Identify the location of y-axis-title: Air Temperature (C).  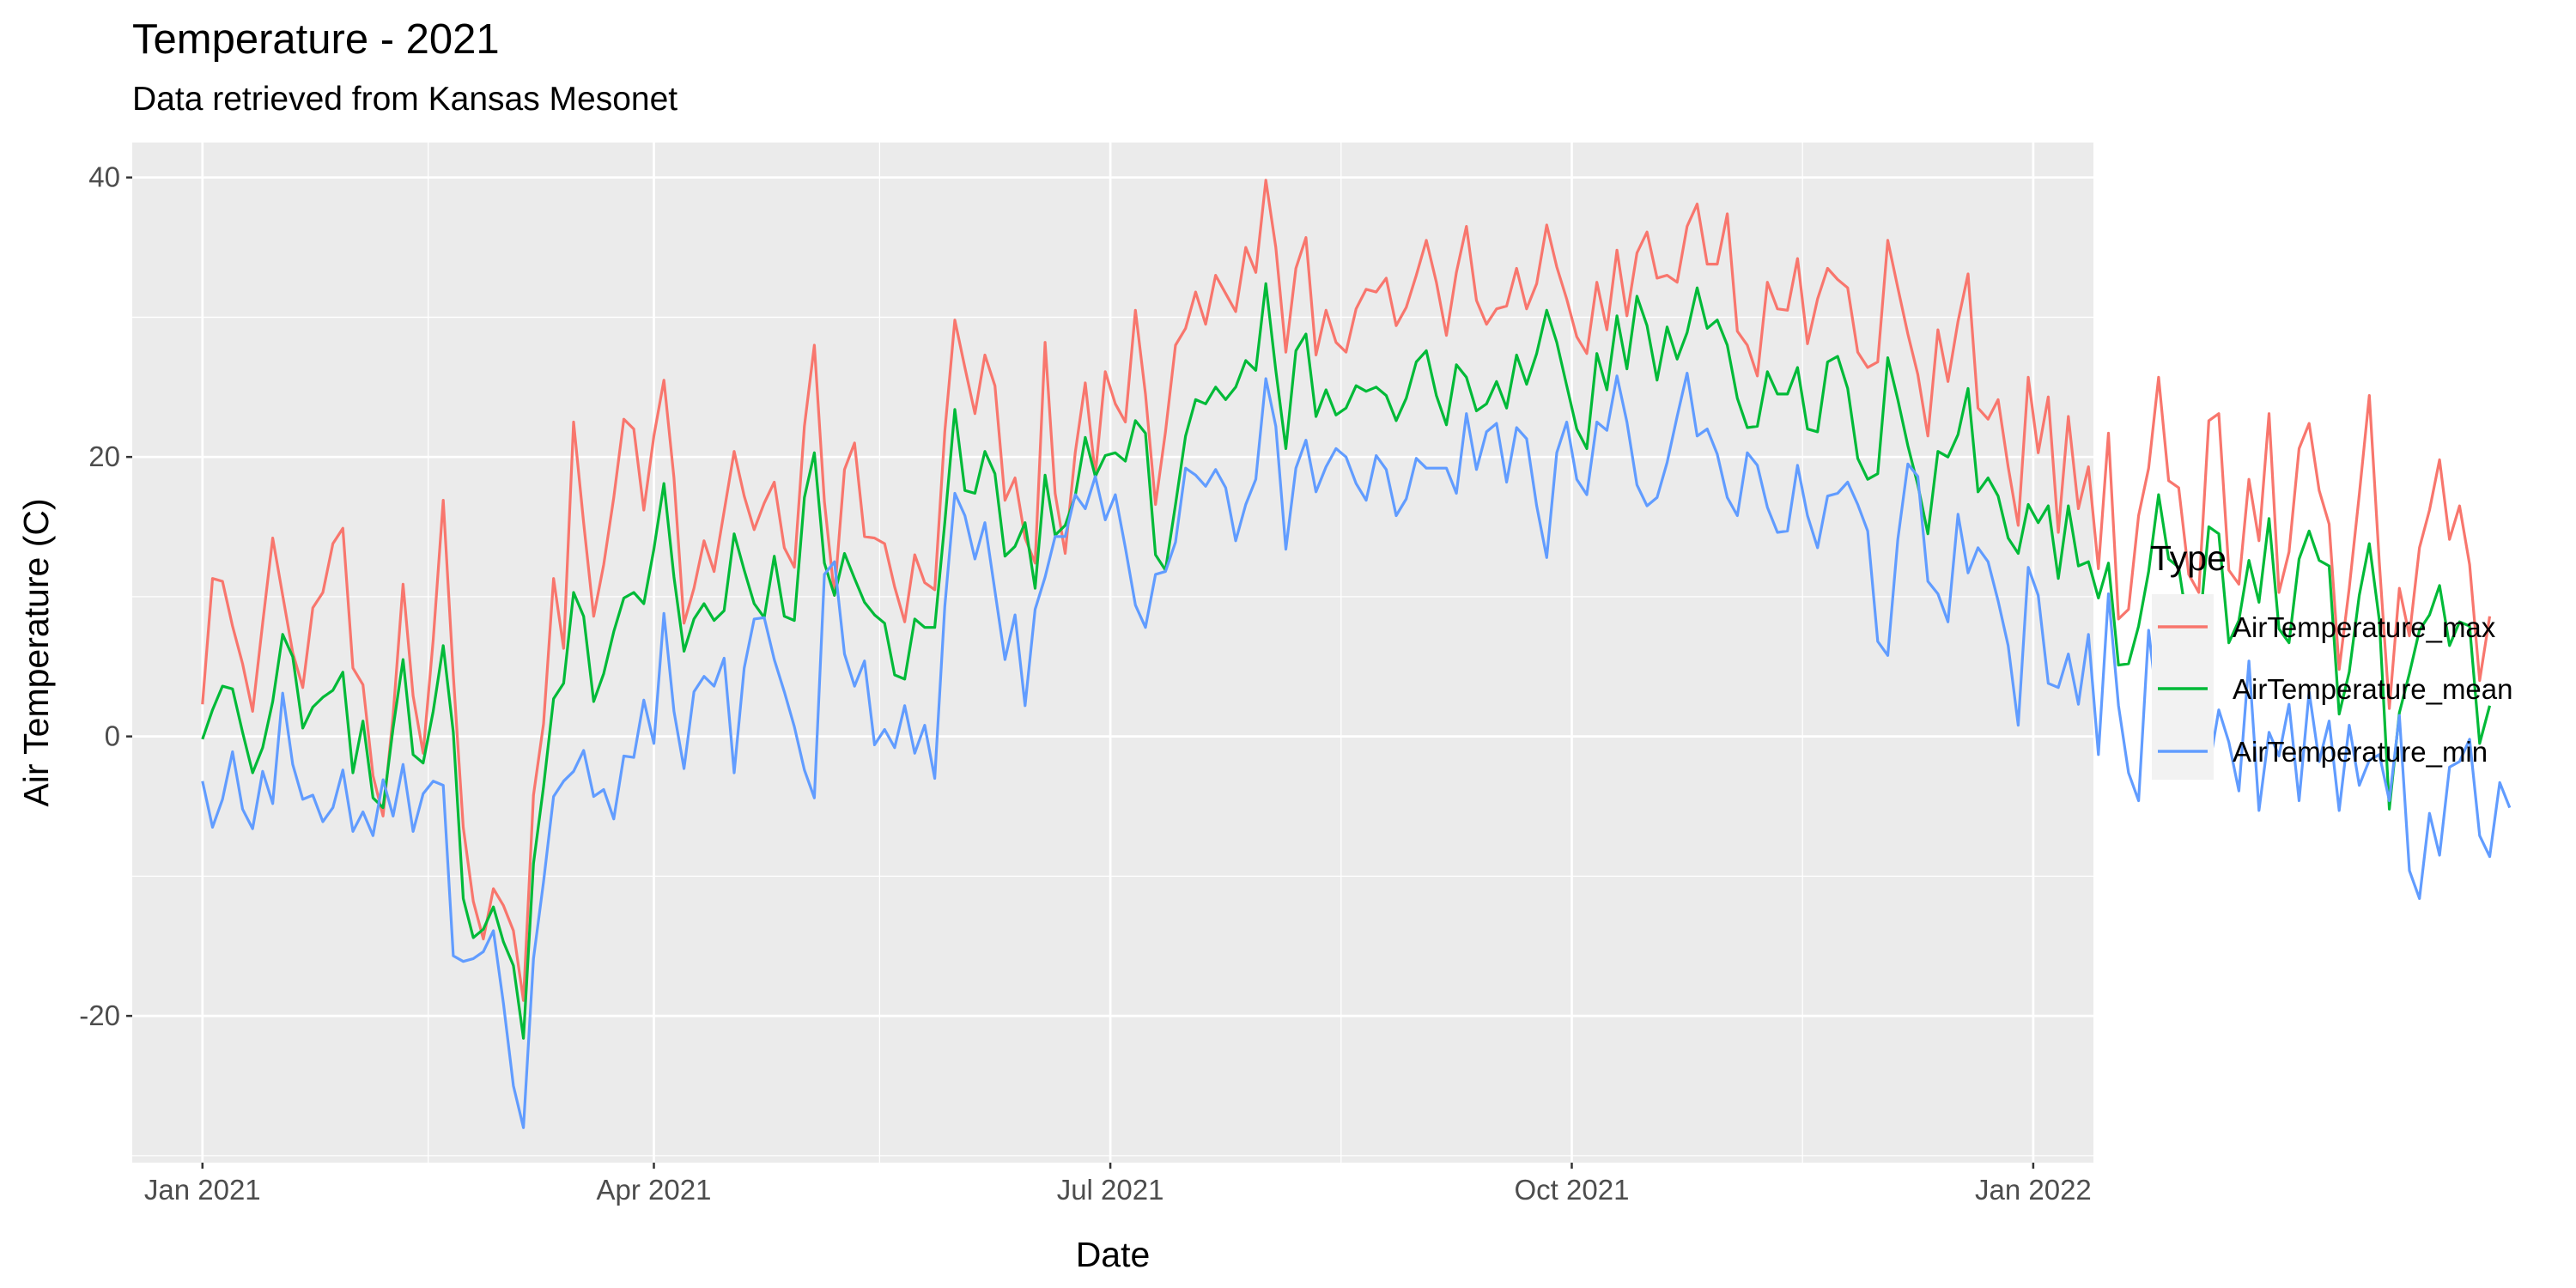
(36, 652).